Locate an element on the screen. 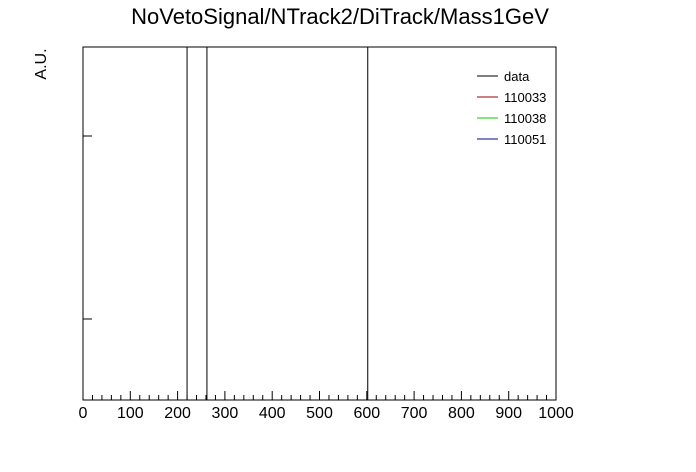 The image size is (696, 472). legend-label: data is located at coordinates (517, 76).